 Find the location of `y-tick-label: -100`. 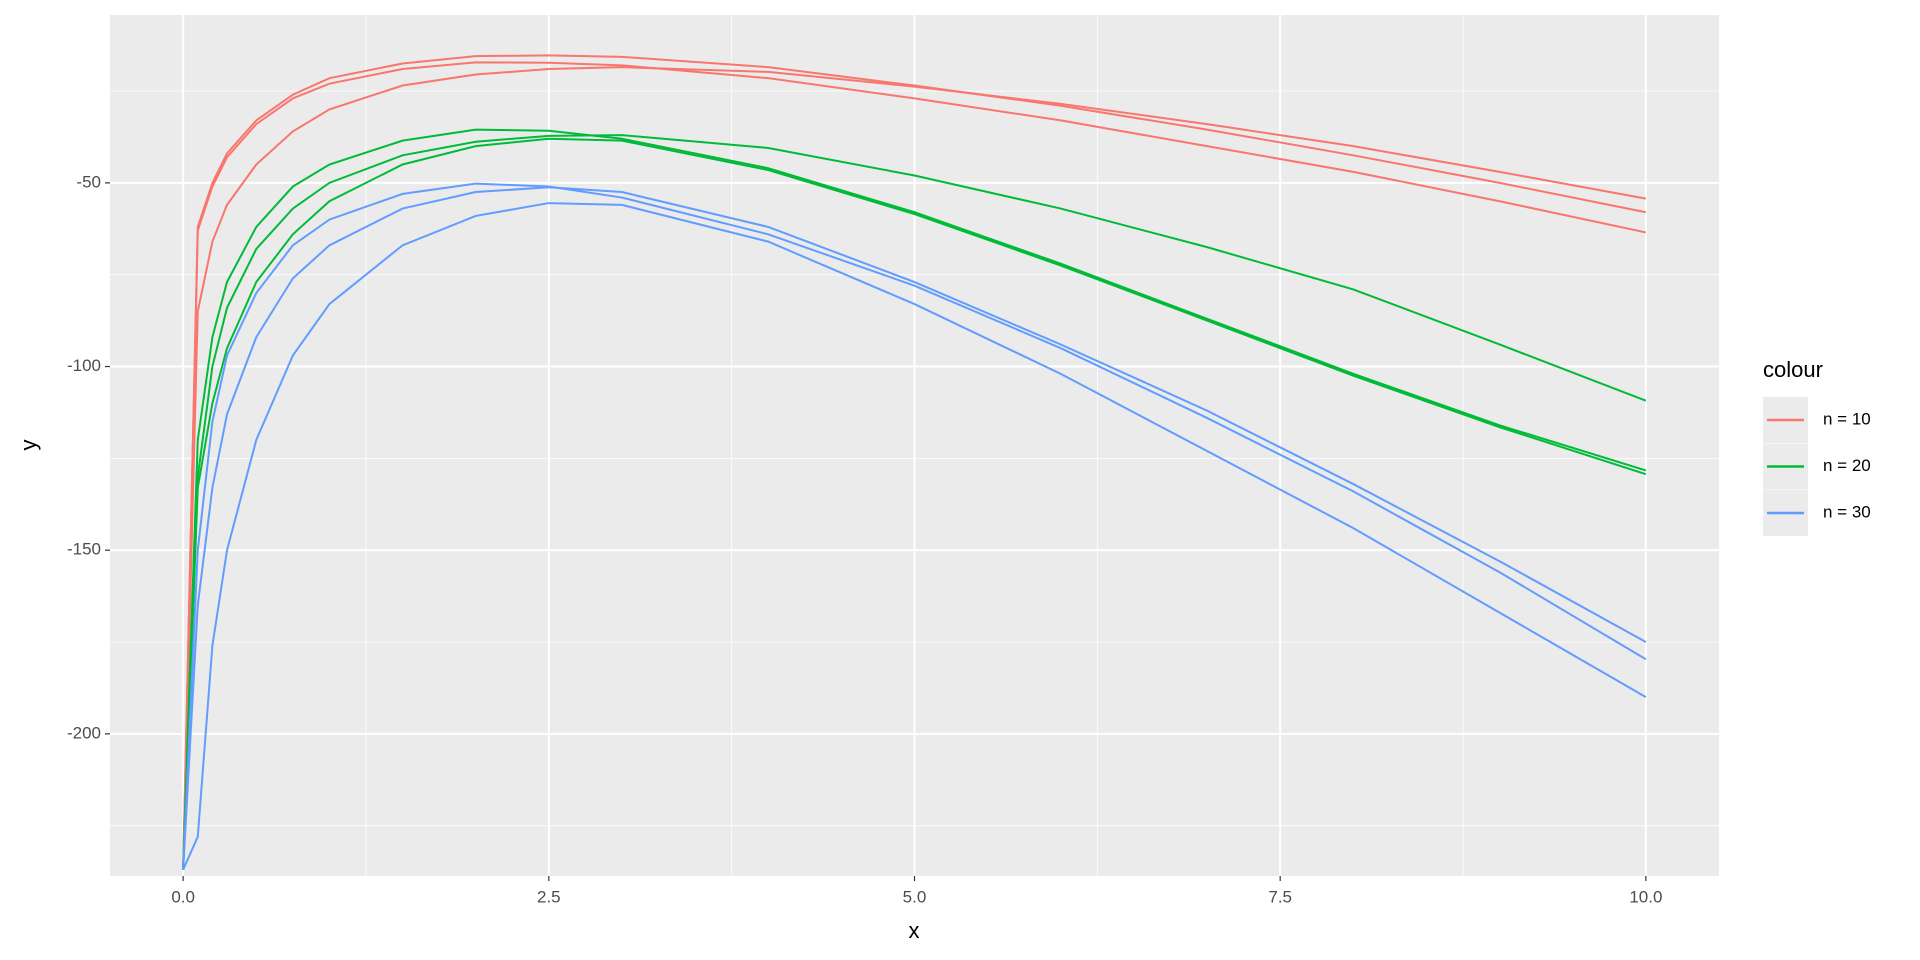

y-tick-label: -100 is located at coordinates (84, 365).